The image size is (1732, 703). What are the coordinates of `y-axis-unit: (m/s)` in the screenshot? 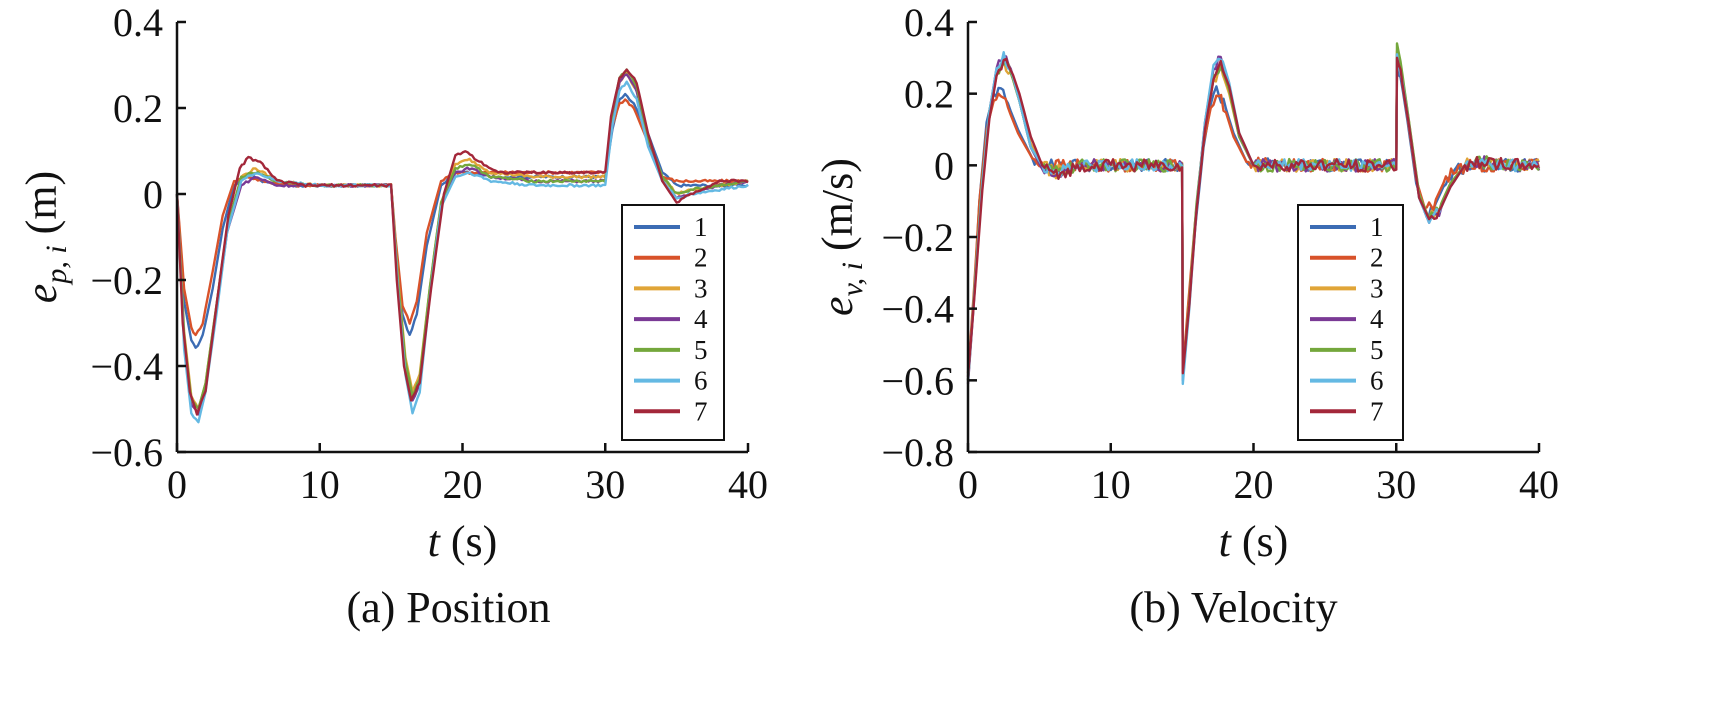 It's located at (837, 210).